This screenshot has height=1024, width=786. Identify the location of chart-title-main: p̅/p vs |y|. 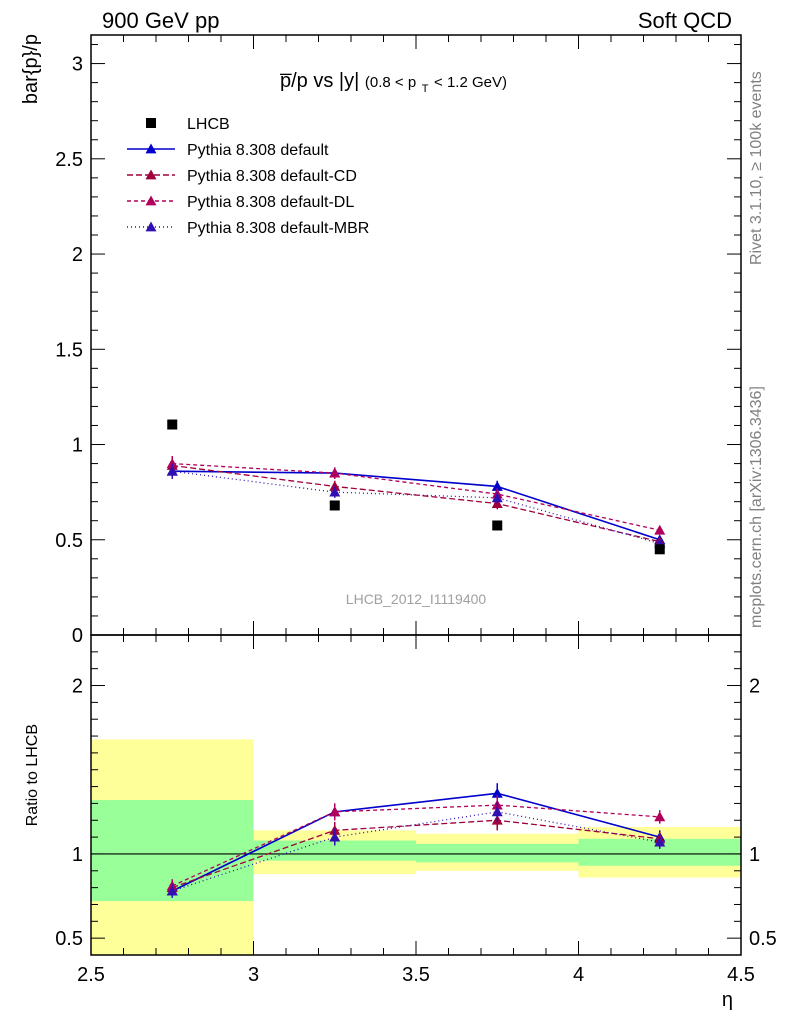
(319, 81).